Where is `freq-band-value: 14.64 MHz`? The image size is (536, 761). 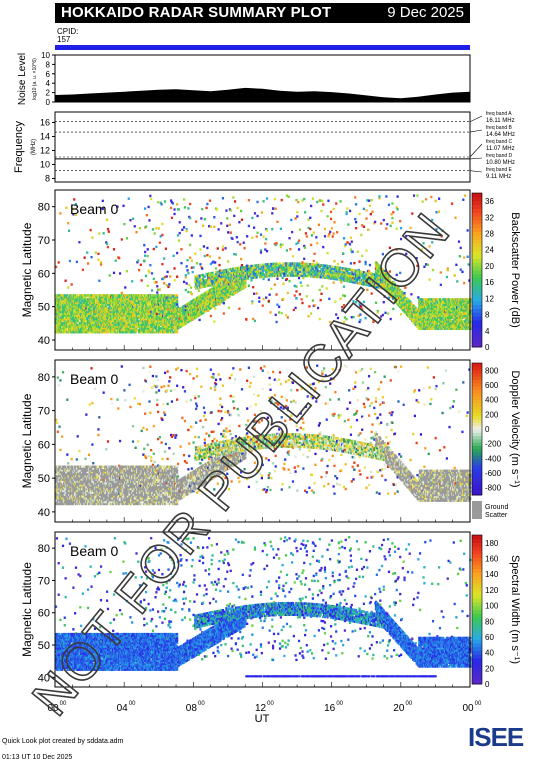
freq-band-value: 14.64 MHz is located at coordinates (500, 135).